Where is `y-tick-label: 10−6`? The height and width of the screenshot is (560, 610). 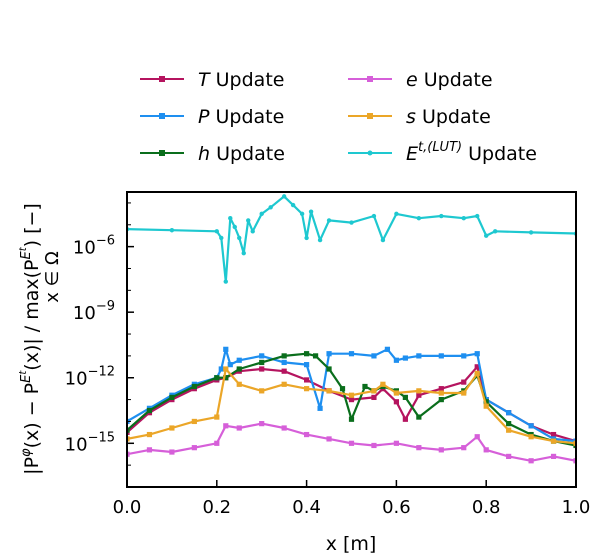
y-tick-label: 10−6 is located at coordinates (94, 246).